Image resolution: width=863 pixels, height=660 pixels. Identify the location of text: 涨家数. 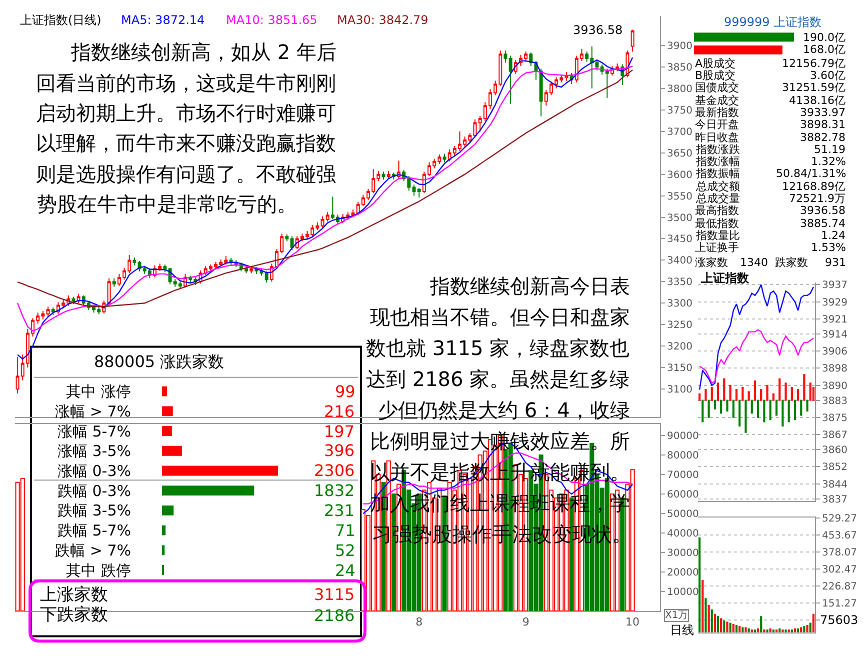
(711, 262).